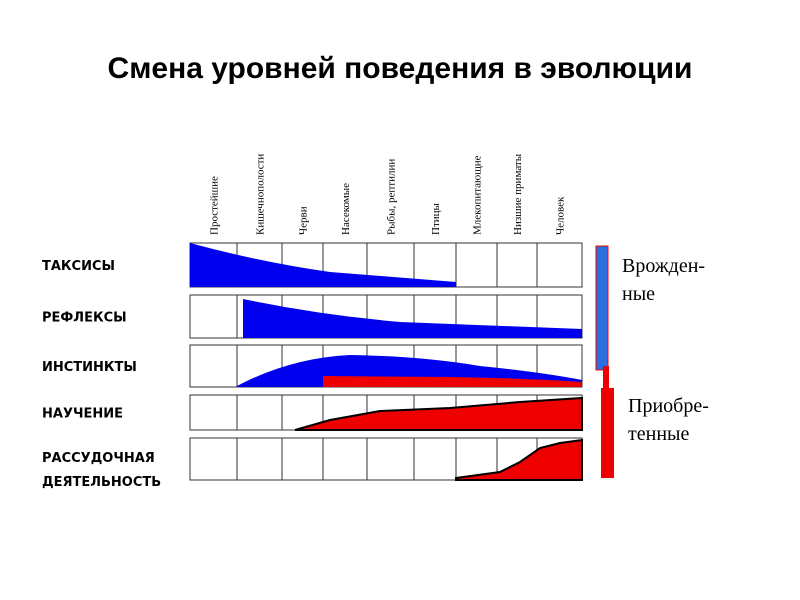 This screenshot has width=800, height=600. Describe the element at coordinates (82, 414) in the screenshot. I see `row-label: НАУЧЕНИЕ` at that location.